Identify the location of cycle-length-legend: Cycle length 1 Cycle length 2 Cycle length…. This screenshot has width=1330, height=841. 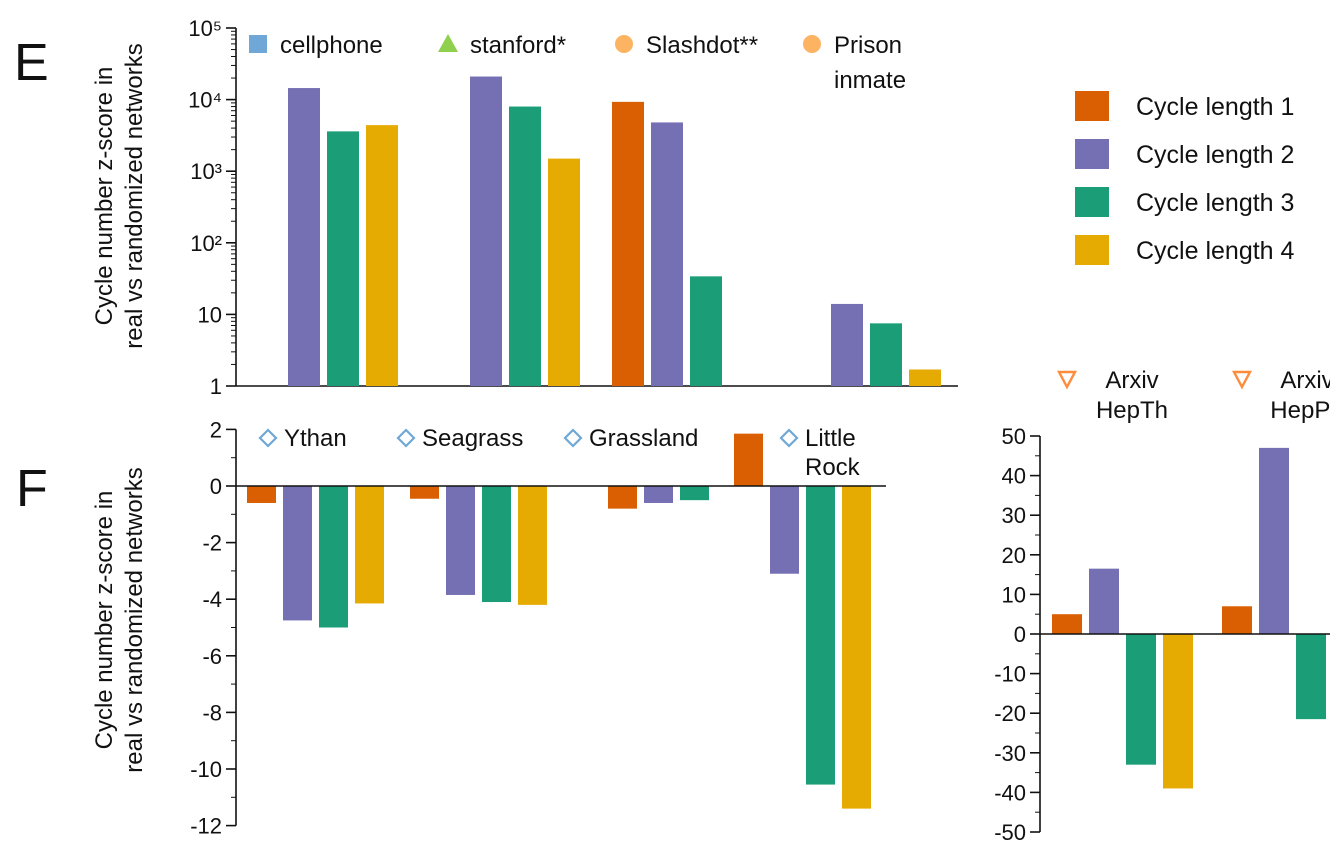
(1185, 178).